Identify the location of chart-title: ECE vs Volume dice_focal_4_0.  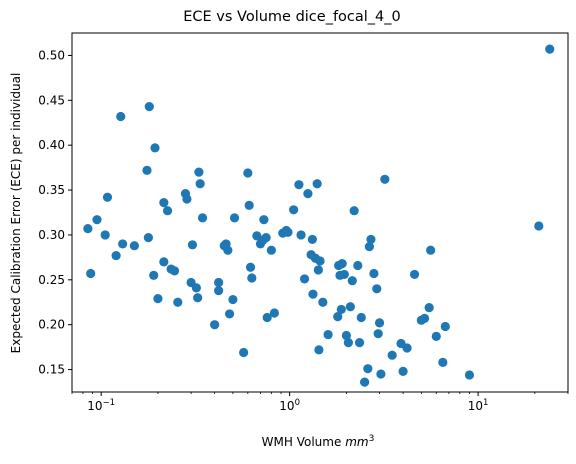
(292, 17).